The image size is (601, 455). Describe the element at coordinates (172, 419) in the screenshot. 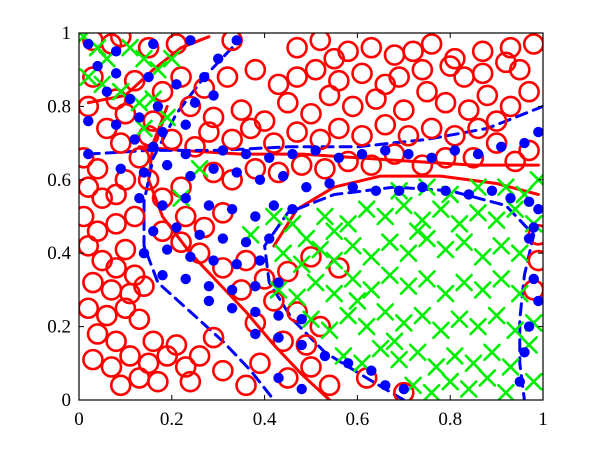

I see `x-tick-label: 0.2` at that location.